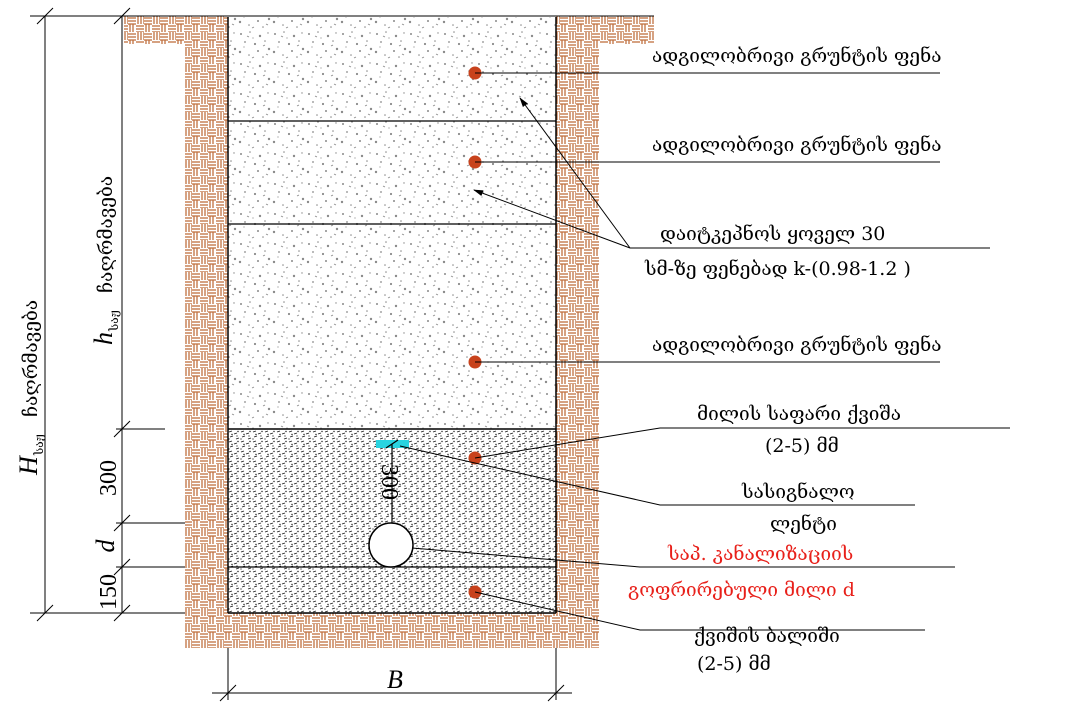  I want to click on dim-h-group: h საჟ ჩაღრმავება, so click(105, 260).